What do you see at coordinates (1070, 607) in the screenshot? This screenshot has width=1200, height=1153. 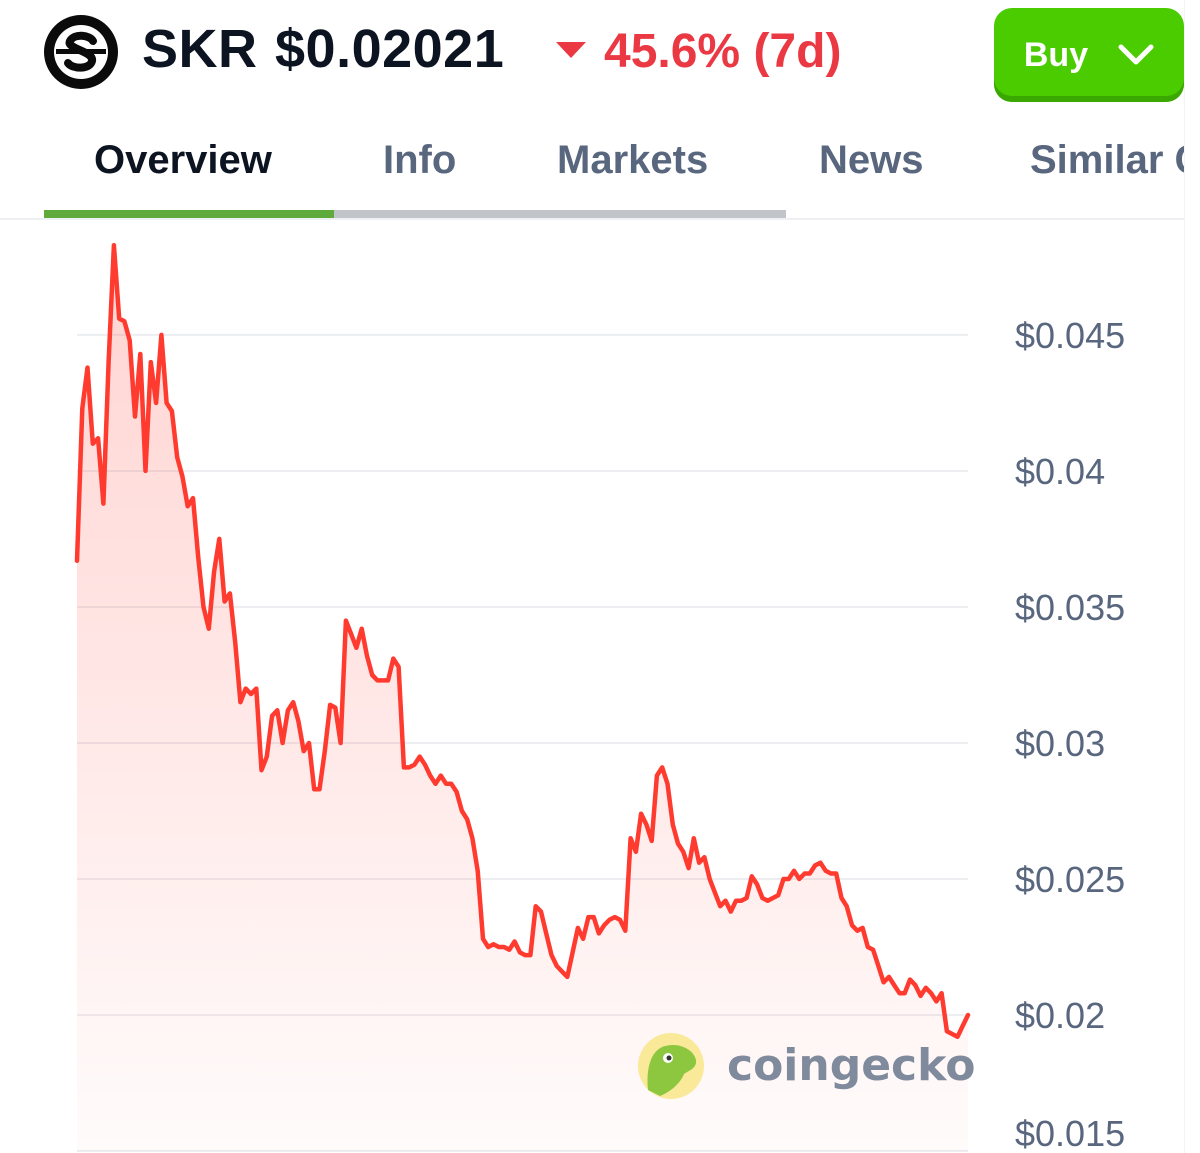 I see `y-tick-label: $0.035` at bounding box center [1070, 607].